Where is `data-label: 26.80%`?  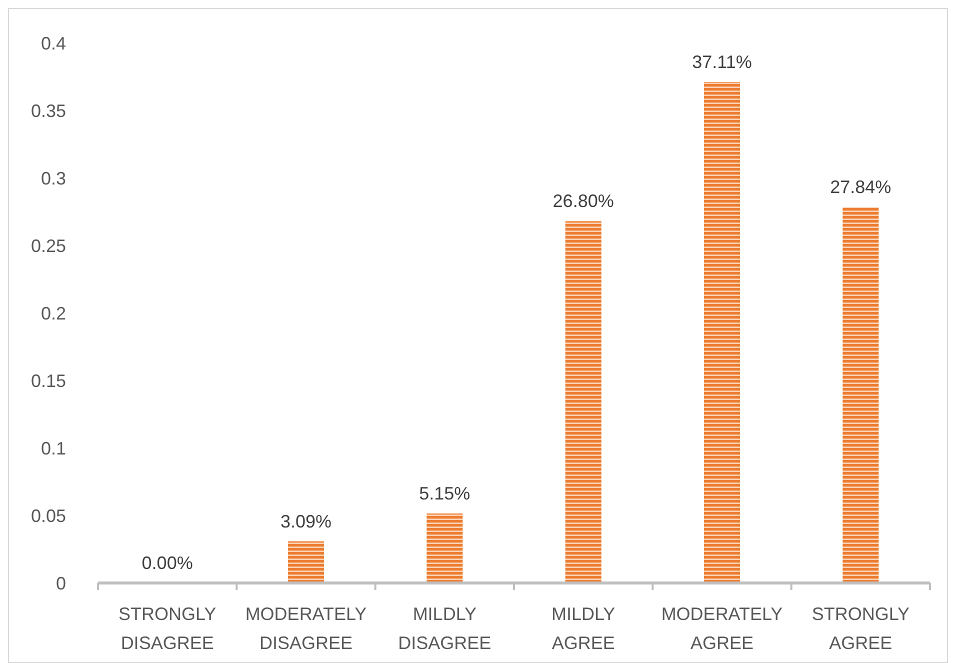 data-label: 26.80% is located at coordinates (583, 201).